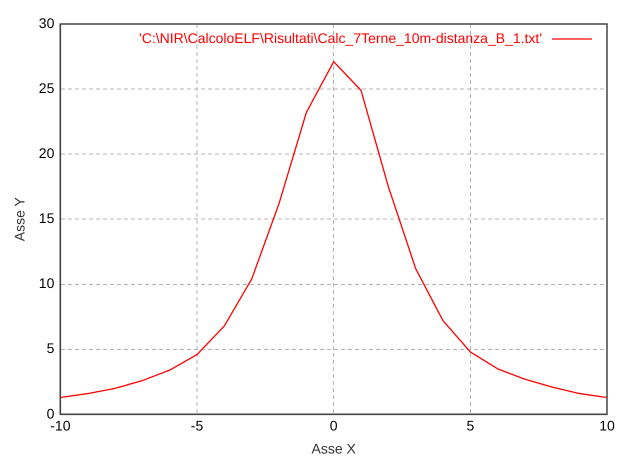 This screenshot has height=468, width=619. What do you see at coordinates (50, 348) in the screenshot?
I see `y-tick-label: 5` at bounding box center [50, 348].